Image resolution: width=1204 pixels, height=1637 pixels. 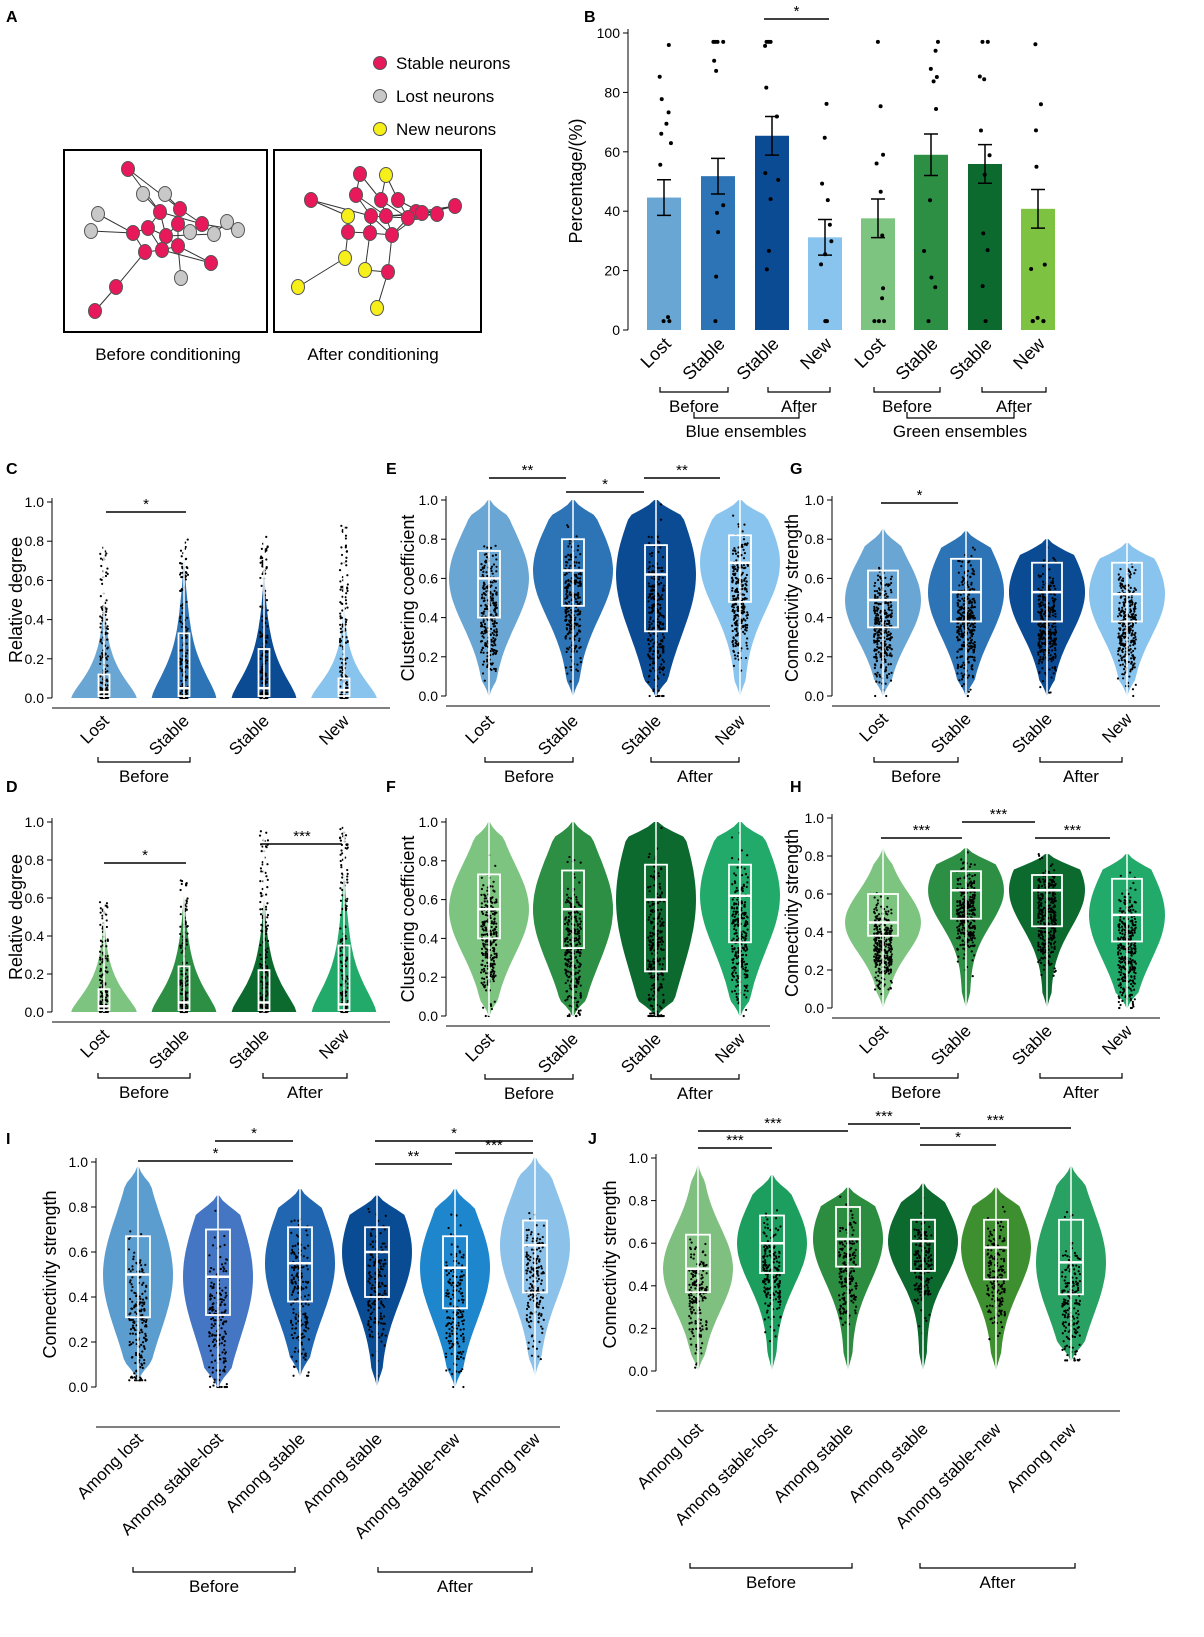 I want to click on legend-marker, so click(x=380, y=129).